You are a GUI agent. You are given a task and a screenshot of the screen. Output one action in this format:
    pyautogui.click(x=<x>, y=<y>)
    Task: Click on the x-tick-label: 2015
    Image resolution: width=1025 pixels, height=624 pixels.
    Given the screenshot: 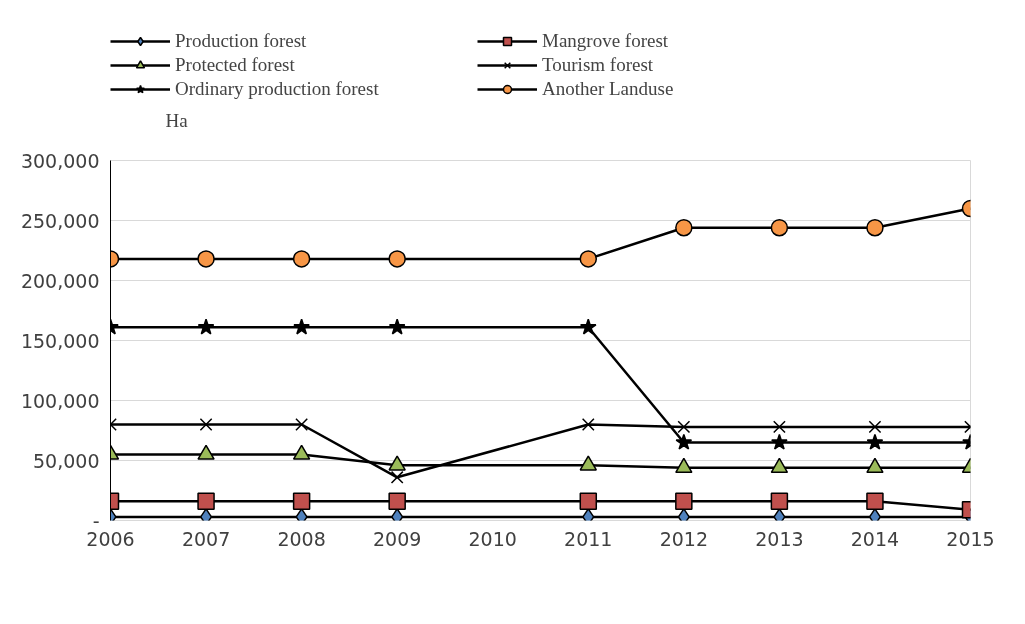 What is the action you would take?
    pyautogui.click(x=970, y=538)
    